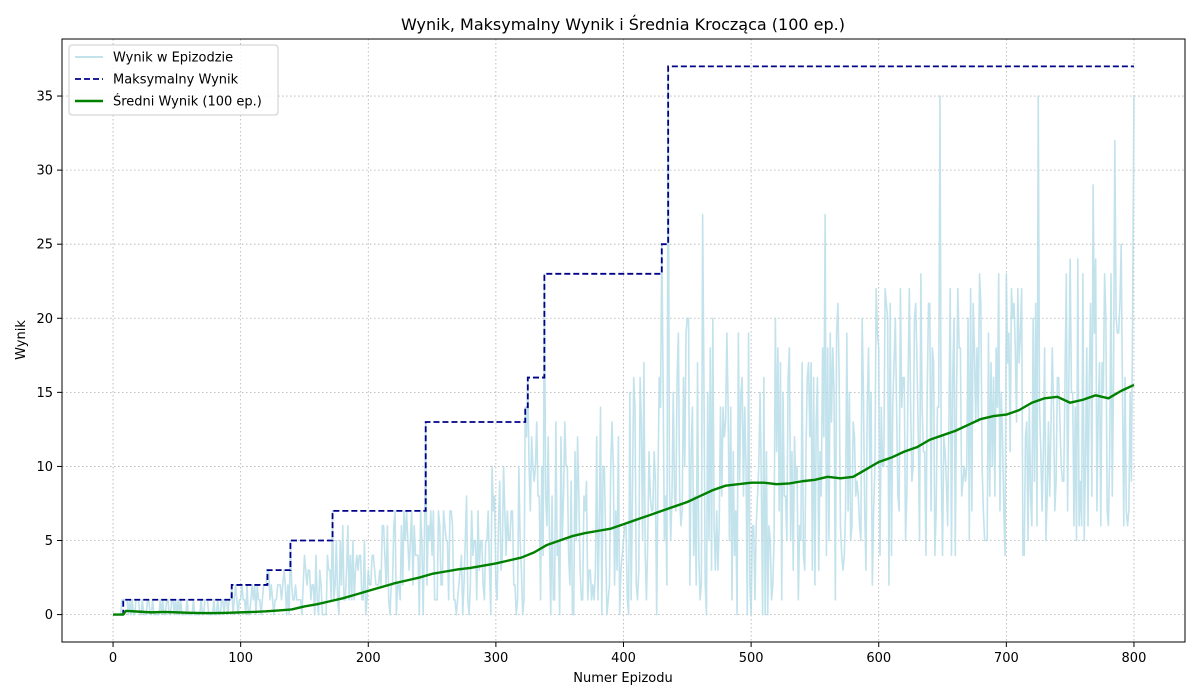 The height and width of the screenshot is (700, 1200). I want to click on x-tick-label: 500, so click(751, 658).